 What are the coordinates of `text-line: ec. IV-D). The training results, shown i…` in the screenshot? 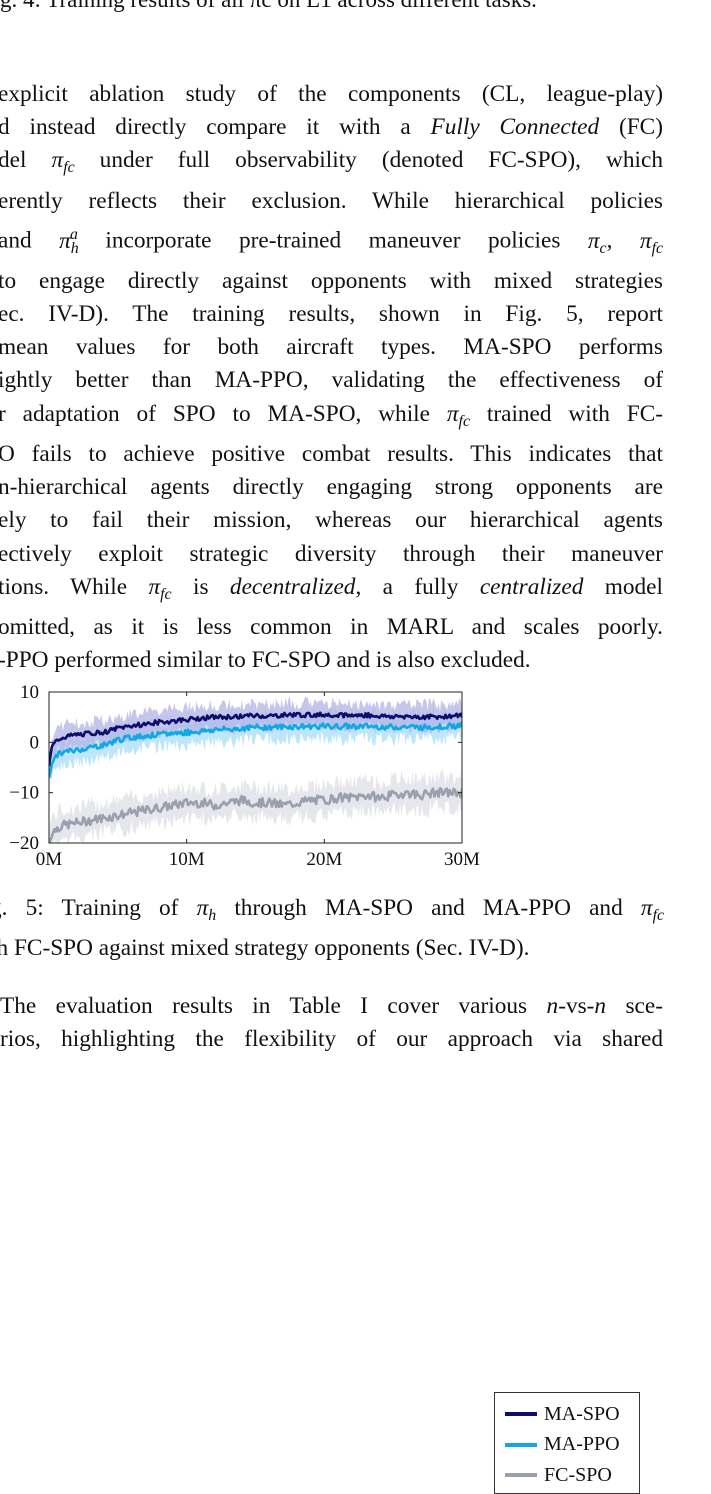 It's located at (331, 314).